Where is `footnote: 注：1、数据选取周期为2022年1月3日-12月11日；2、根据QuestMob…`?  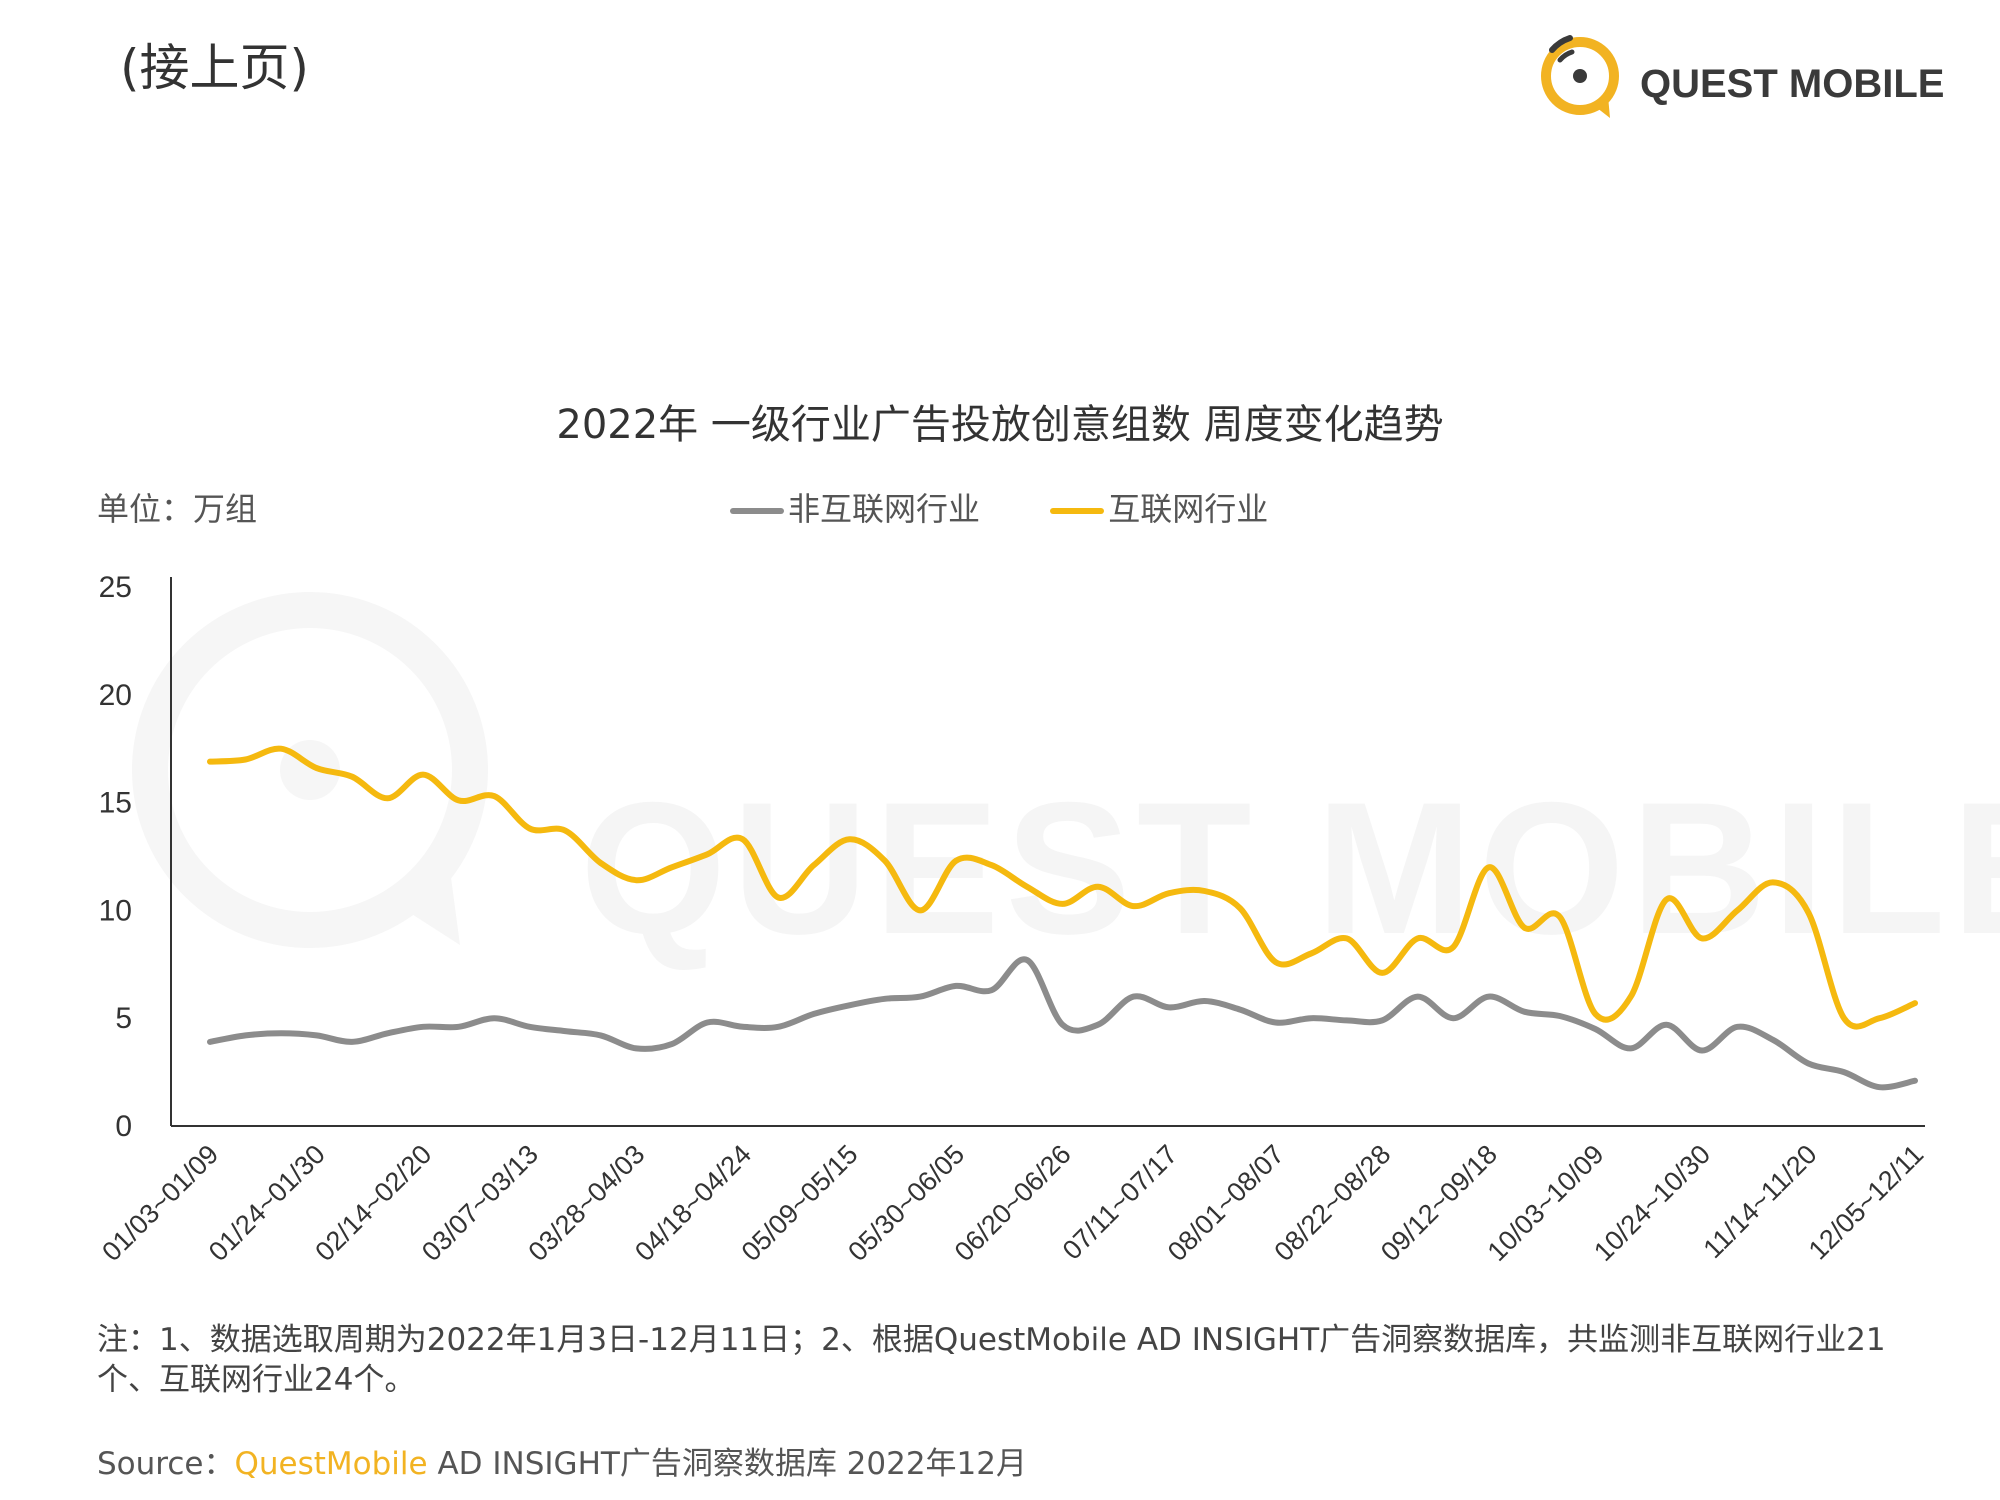 footnote: 注：1、数据选取周期为2022年1月3日-12月11日；2、根据QuestMob… is located at coordinates (991, 1360).